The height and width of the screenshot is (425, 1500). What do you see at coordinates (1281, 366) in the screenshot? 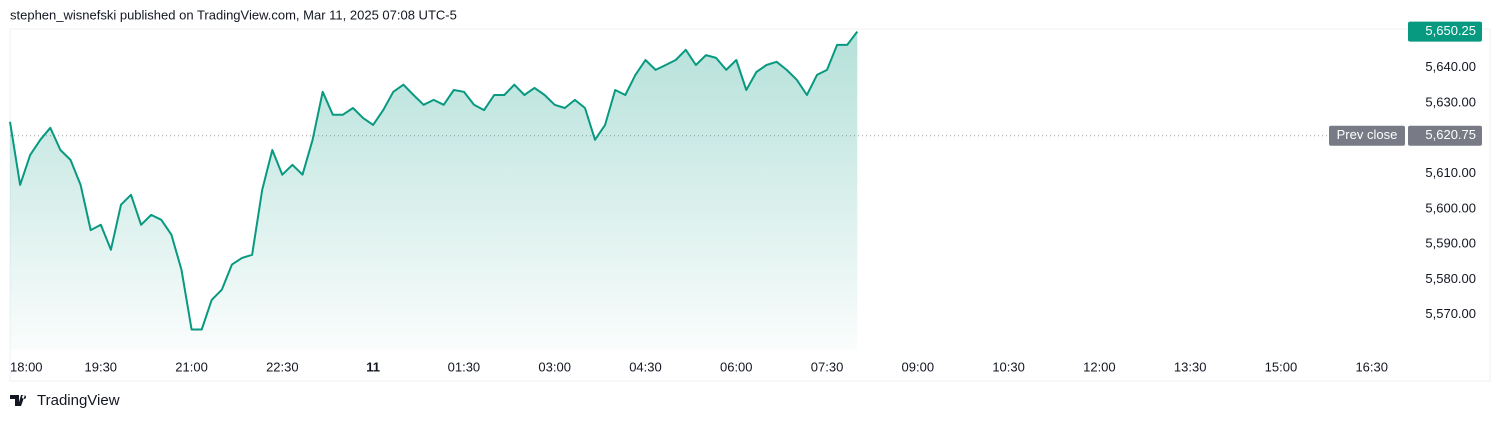
I see `x-tick-label: 15:00` at bounding box center [1281, 366].